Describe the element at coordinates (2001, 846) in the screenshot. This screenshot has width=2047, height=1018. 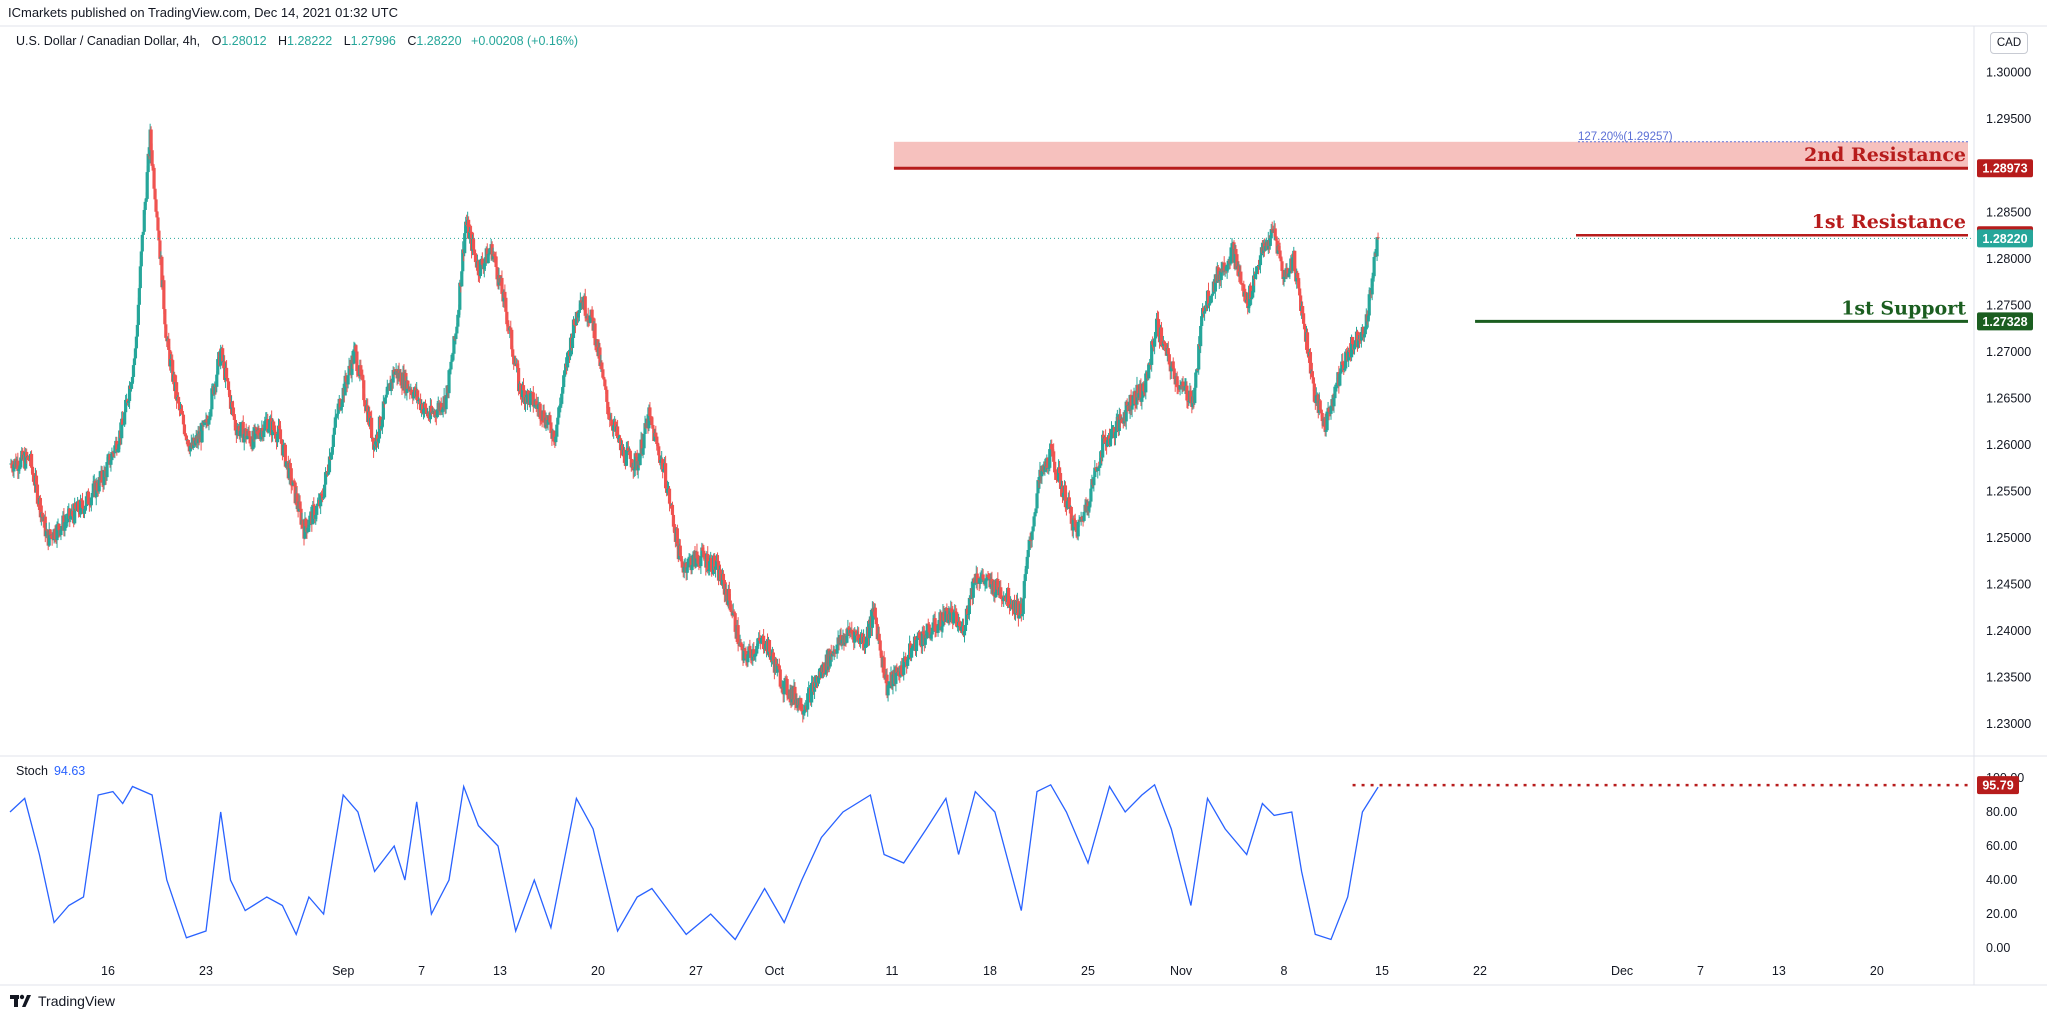
I see `stoch-axis-label: 60.00` at that location.